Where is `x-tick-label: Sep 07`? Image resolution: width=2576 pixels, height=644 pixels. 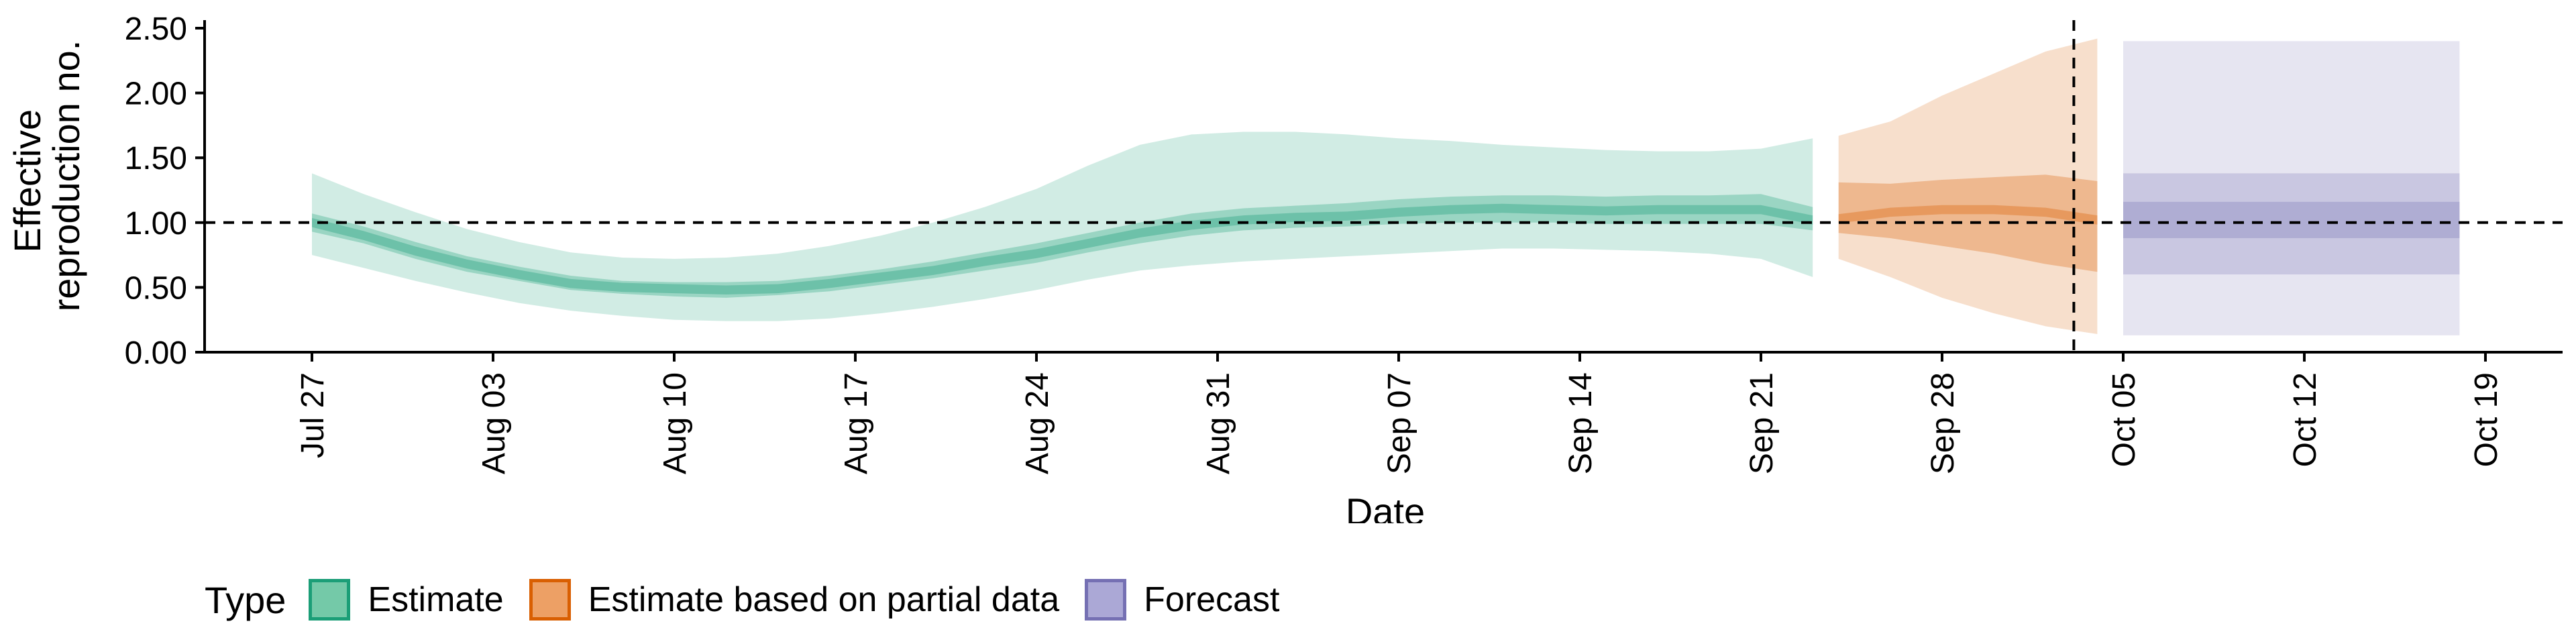 x-tick-label: Sep 07 is located at coordinates (1399, 423).